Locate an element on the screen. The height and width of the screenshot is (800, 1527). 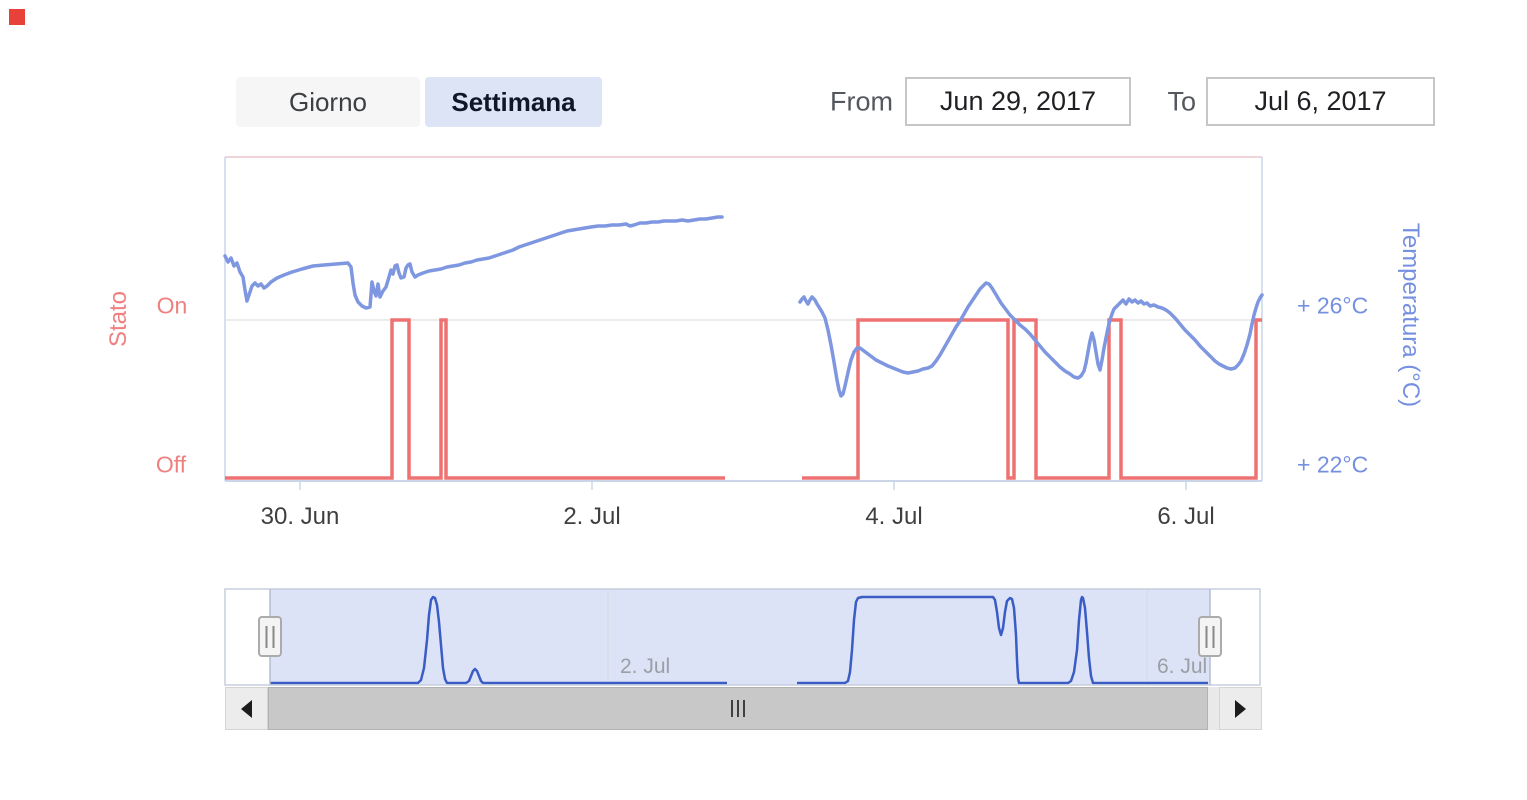
scrollbar-thumb is located at coordinates (738, 708).